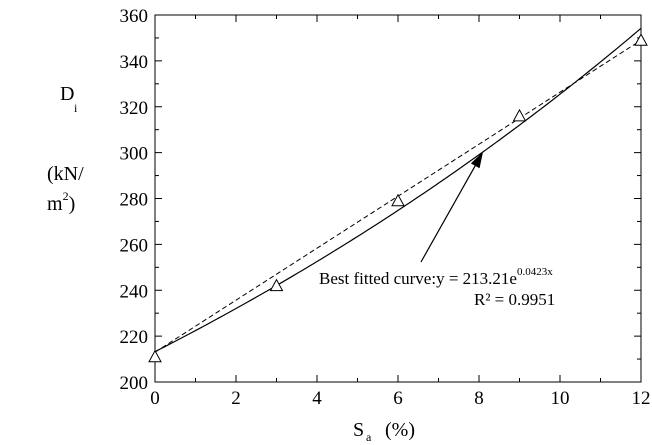 The width and height of the screenshot is (652, 445). Describe the element at coordinates (134, 291) in the screenshot. I see `y-tick-label: 240` at that location.